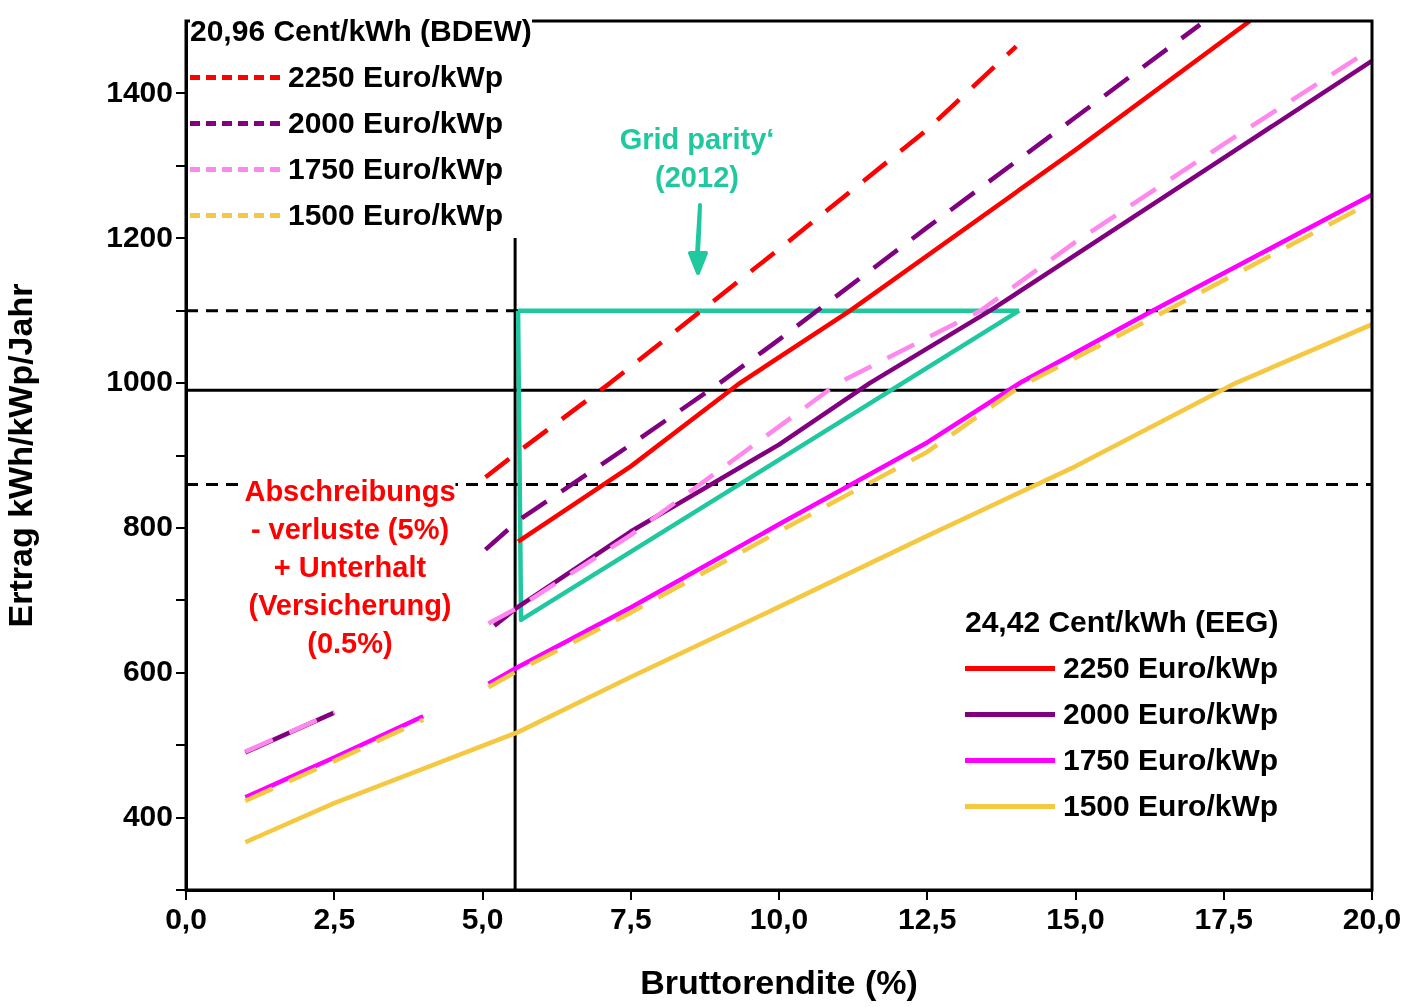  I want to click on x-tick-label: 0,0, so click(186, 919).